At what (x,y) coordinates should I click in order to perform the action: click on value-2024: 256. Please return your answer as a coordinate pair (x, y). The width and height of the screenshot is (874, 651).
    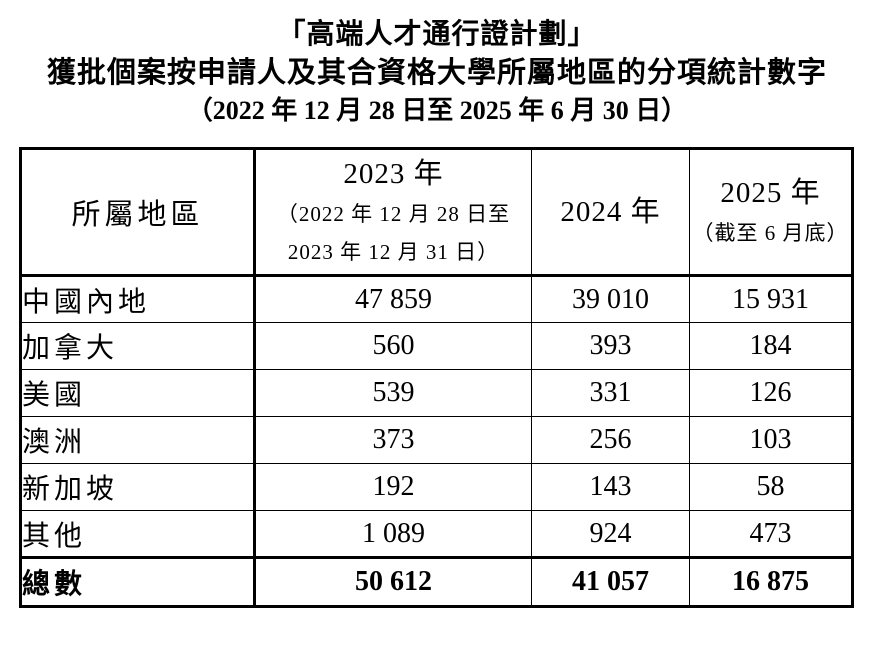
    Looking at the image, I should click on (610, 440).